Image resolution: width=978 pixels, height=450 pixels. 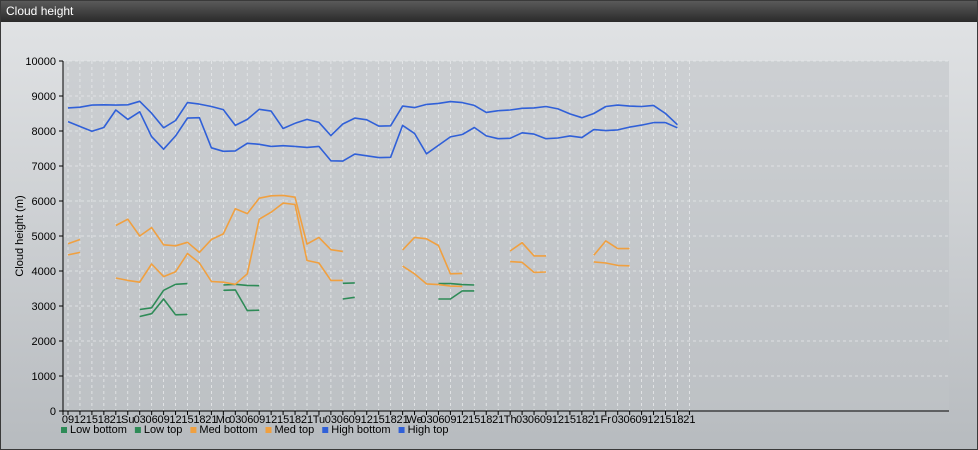 What do you see at coordinates (98, 430) in the screenshot?
I see `legend-entry: Low bottom` at bounding box center [98, 430].